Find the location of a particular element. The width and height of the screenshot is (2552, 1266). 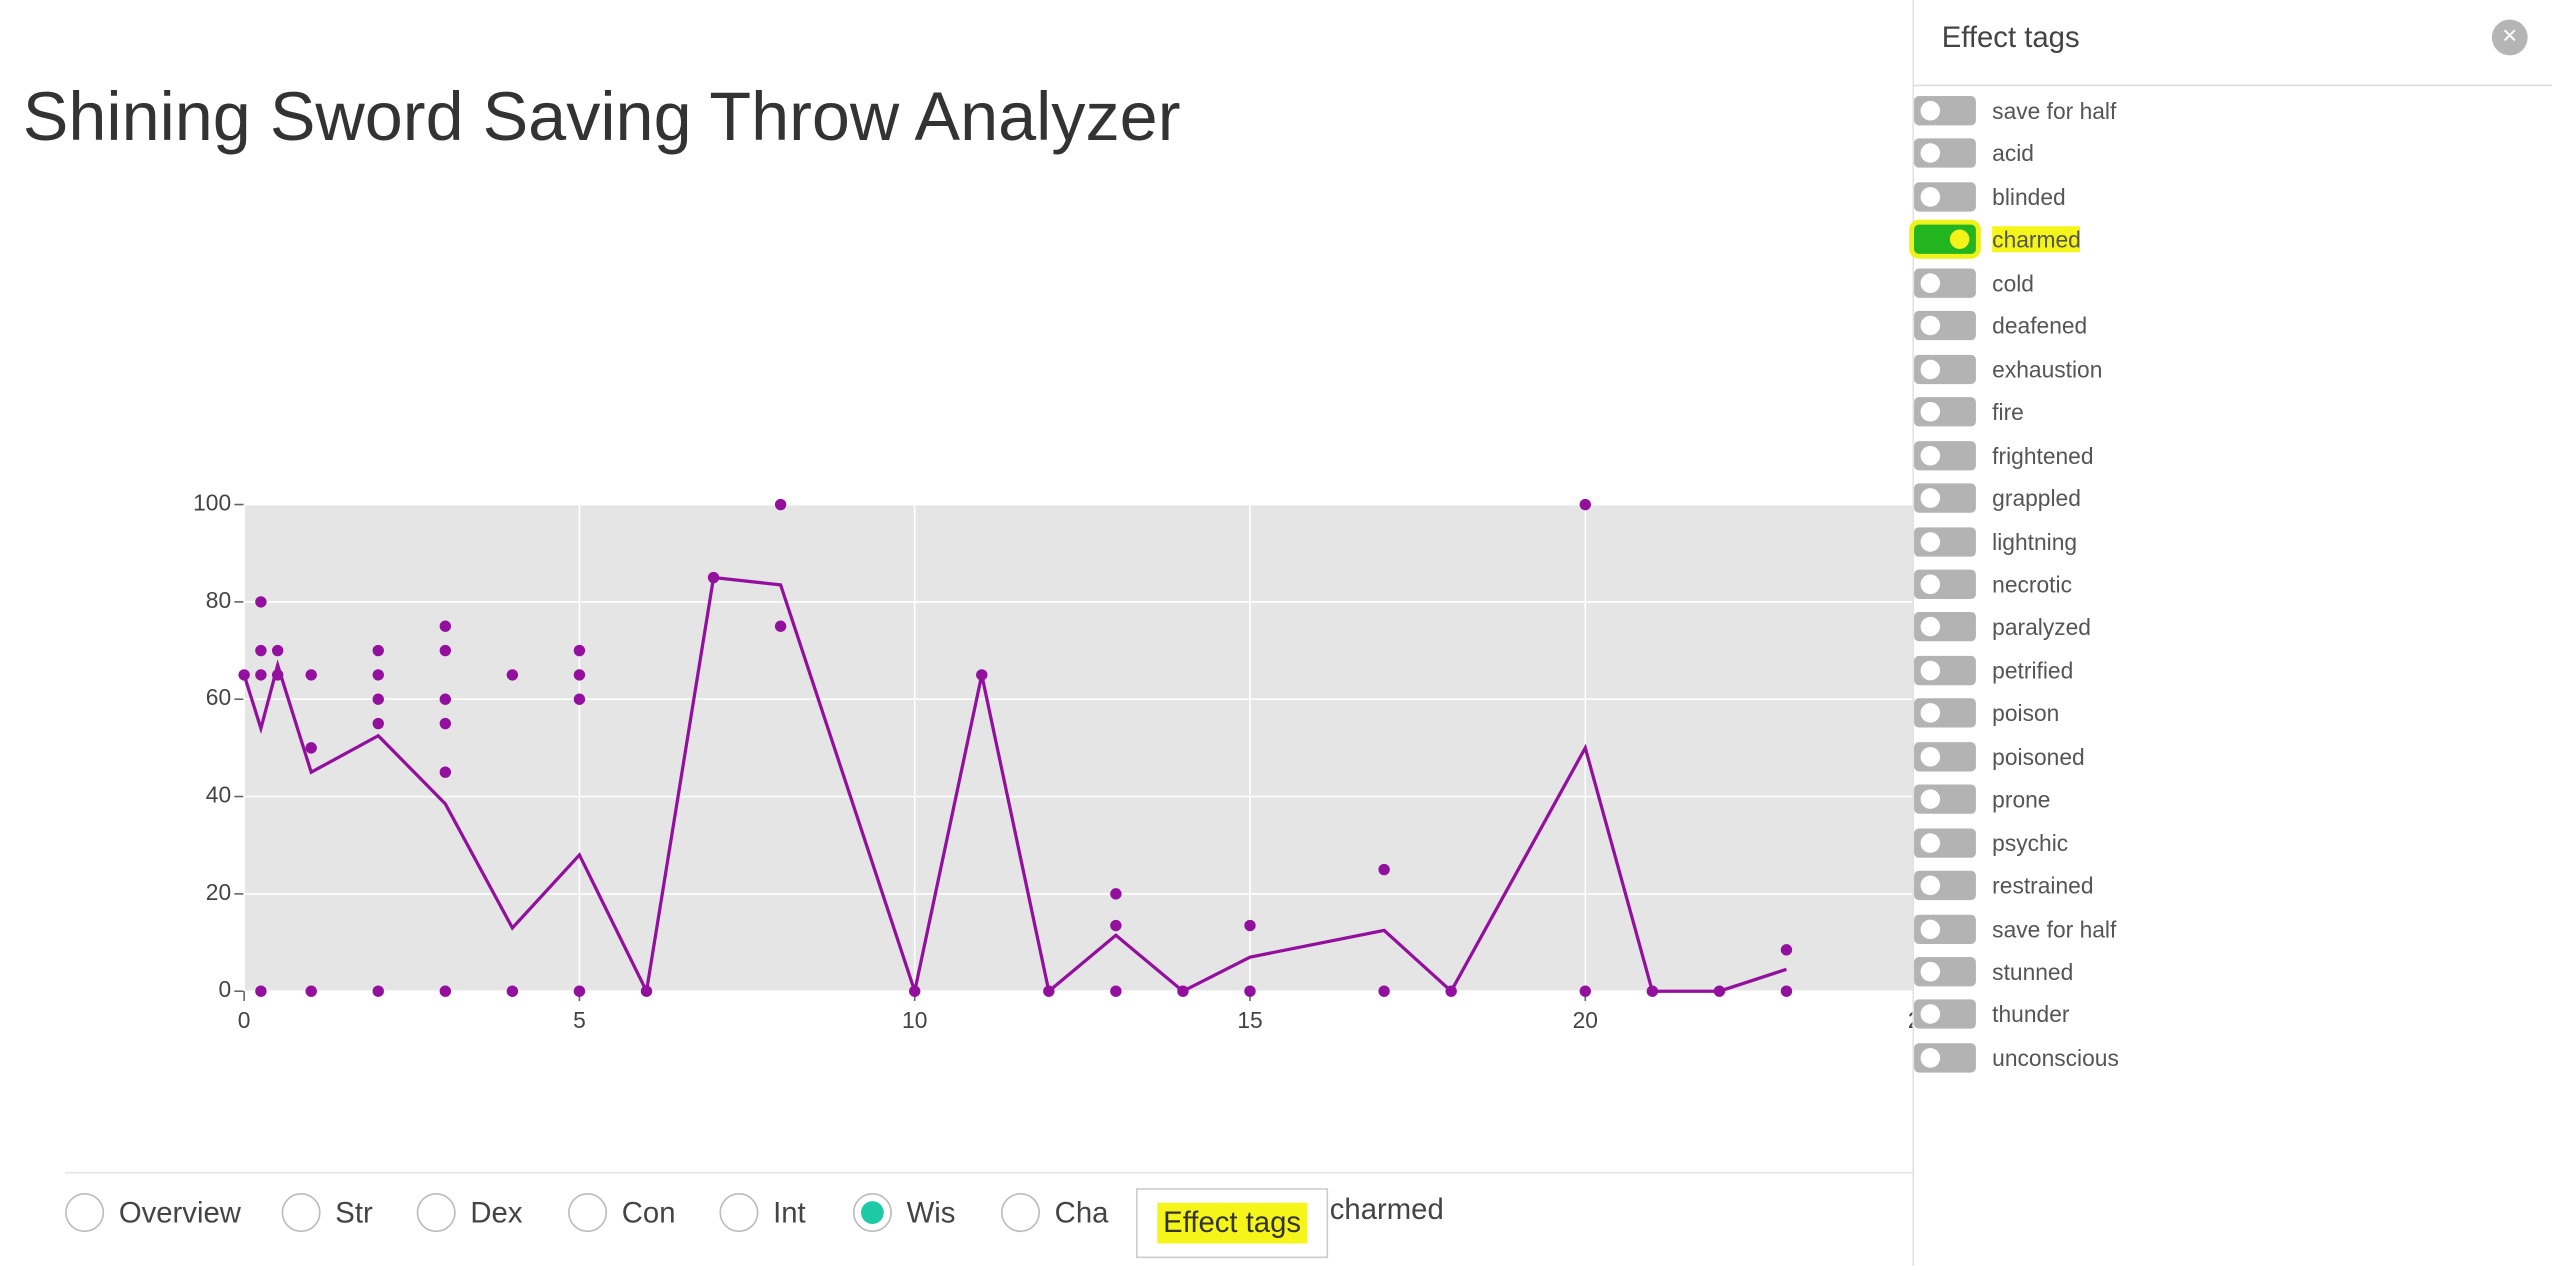

y-tick-label: 80 is located at coordinates (218, 600).